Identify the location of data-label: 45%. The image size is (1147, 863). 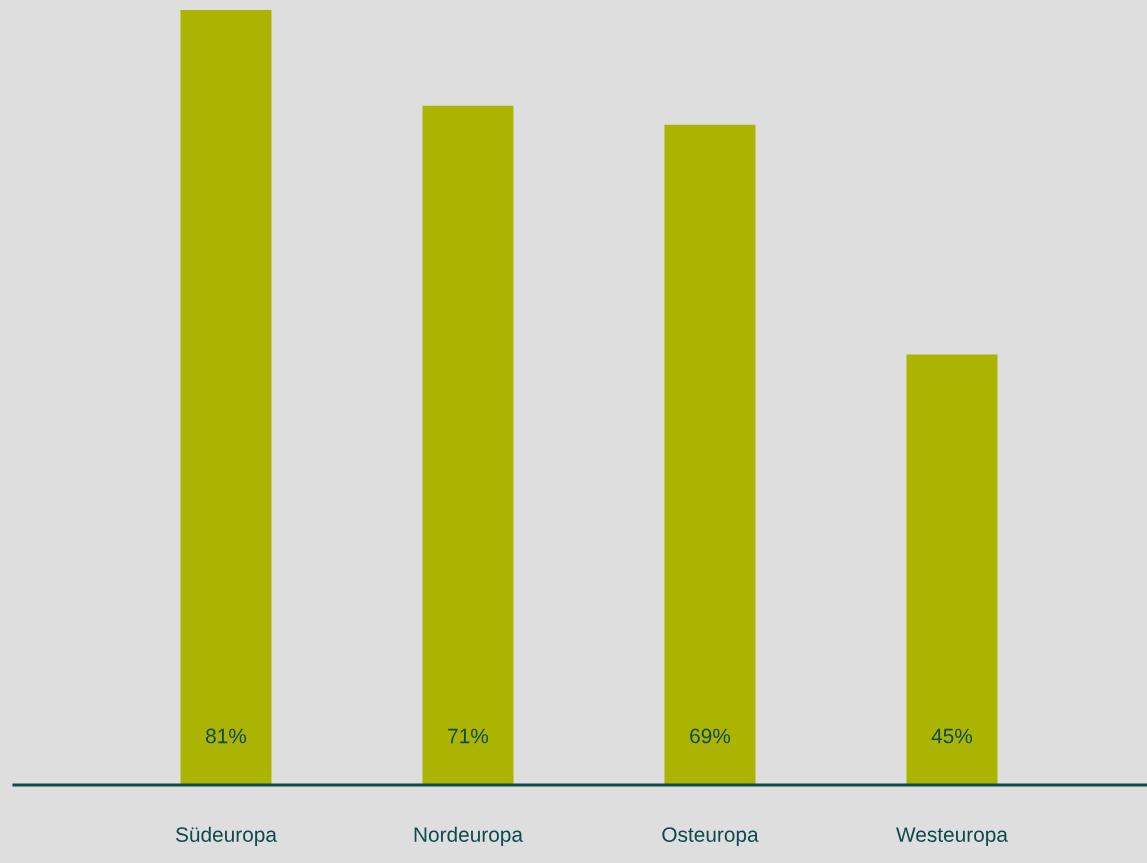
(952, 736).